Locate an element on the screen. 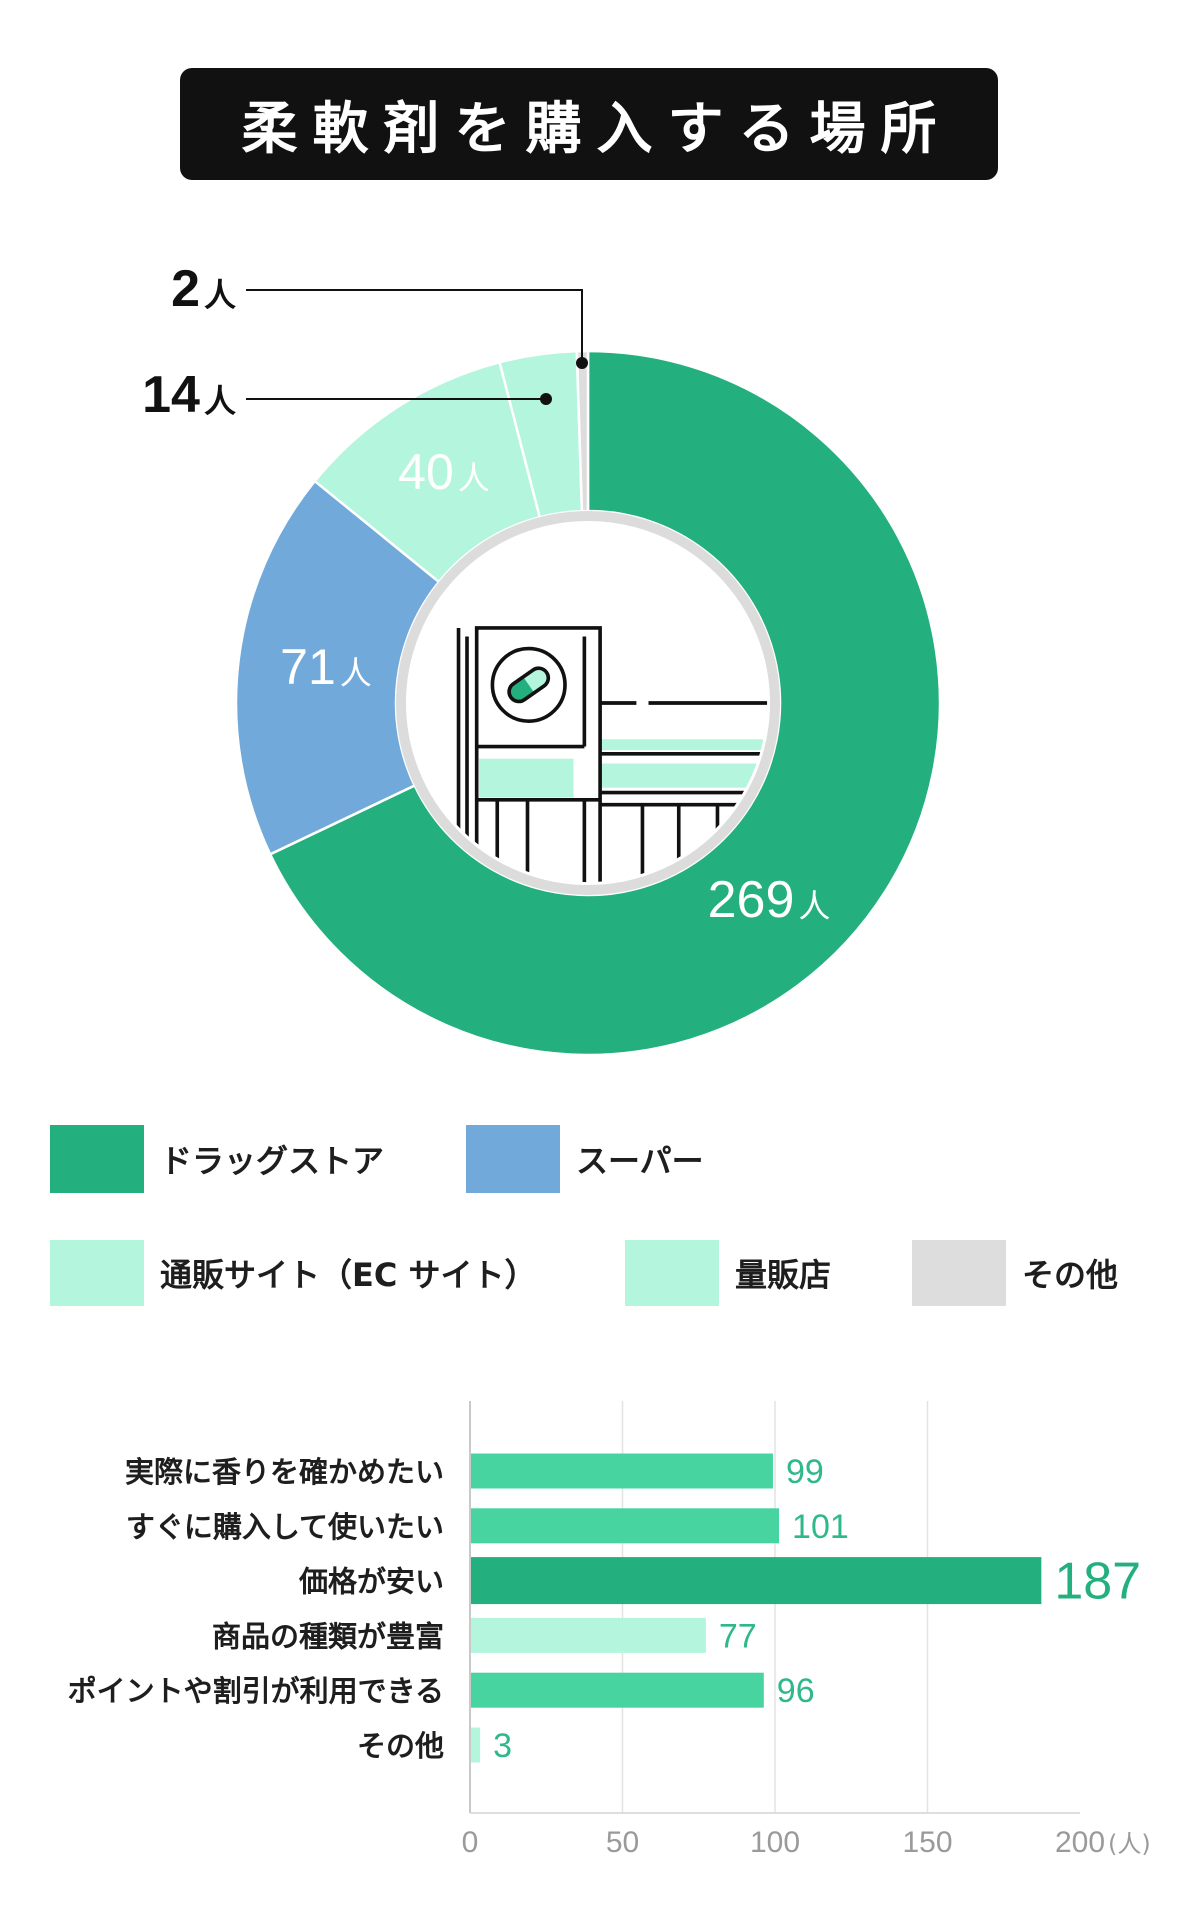 Image resolution: width=1200 pixels, height=1916 pixels. chart-title-box: 柔軟剤を購入する場所 is located at coordinates (589, 124).